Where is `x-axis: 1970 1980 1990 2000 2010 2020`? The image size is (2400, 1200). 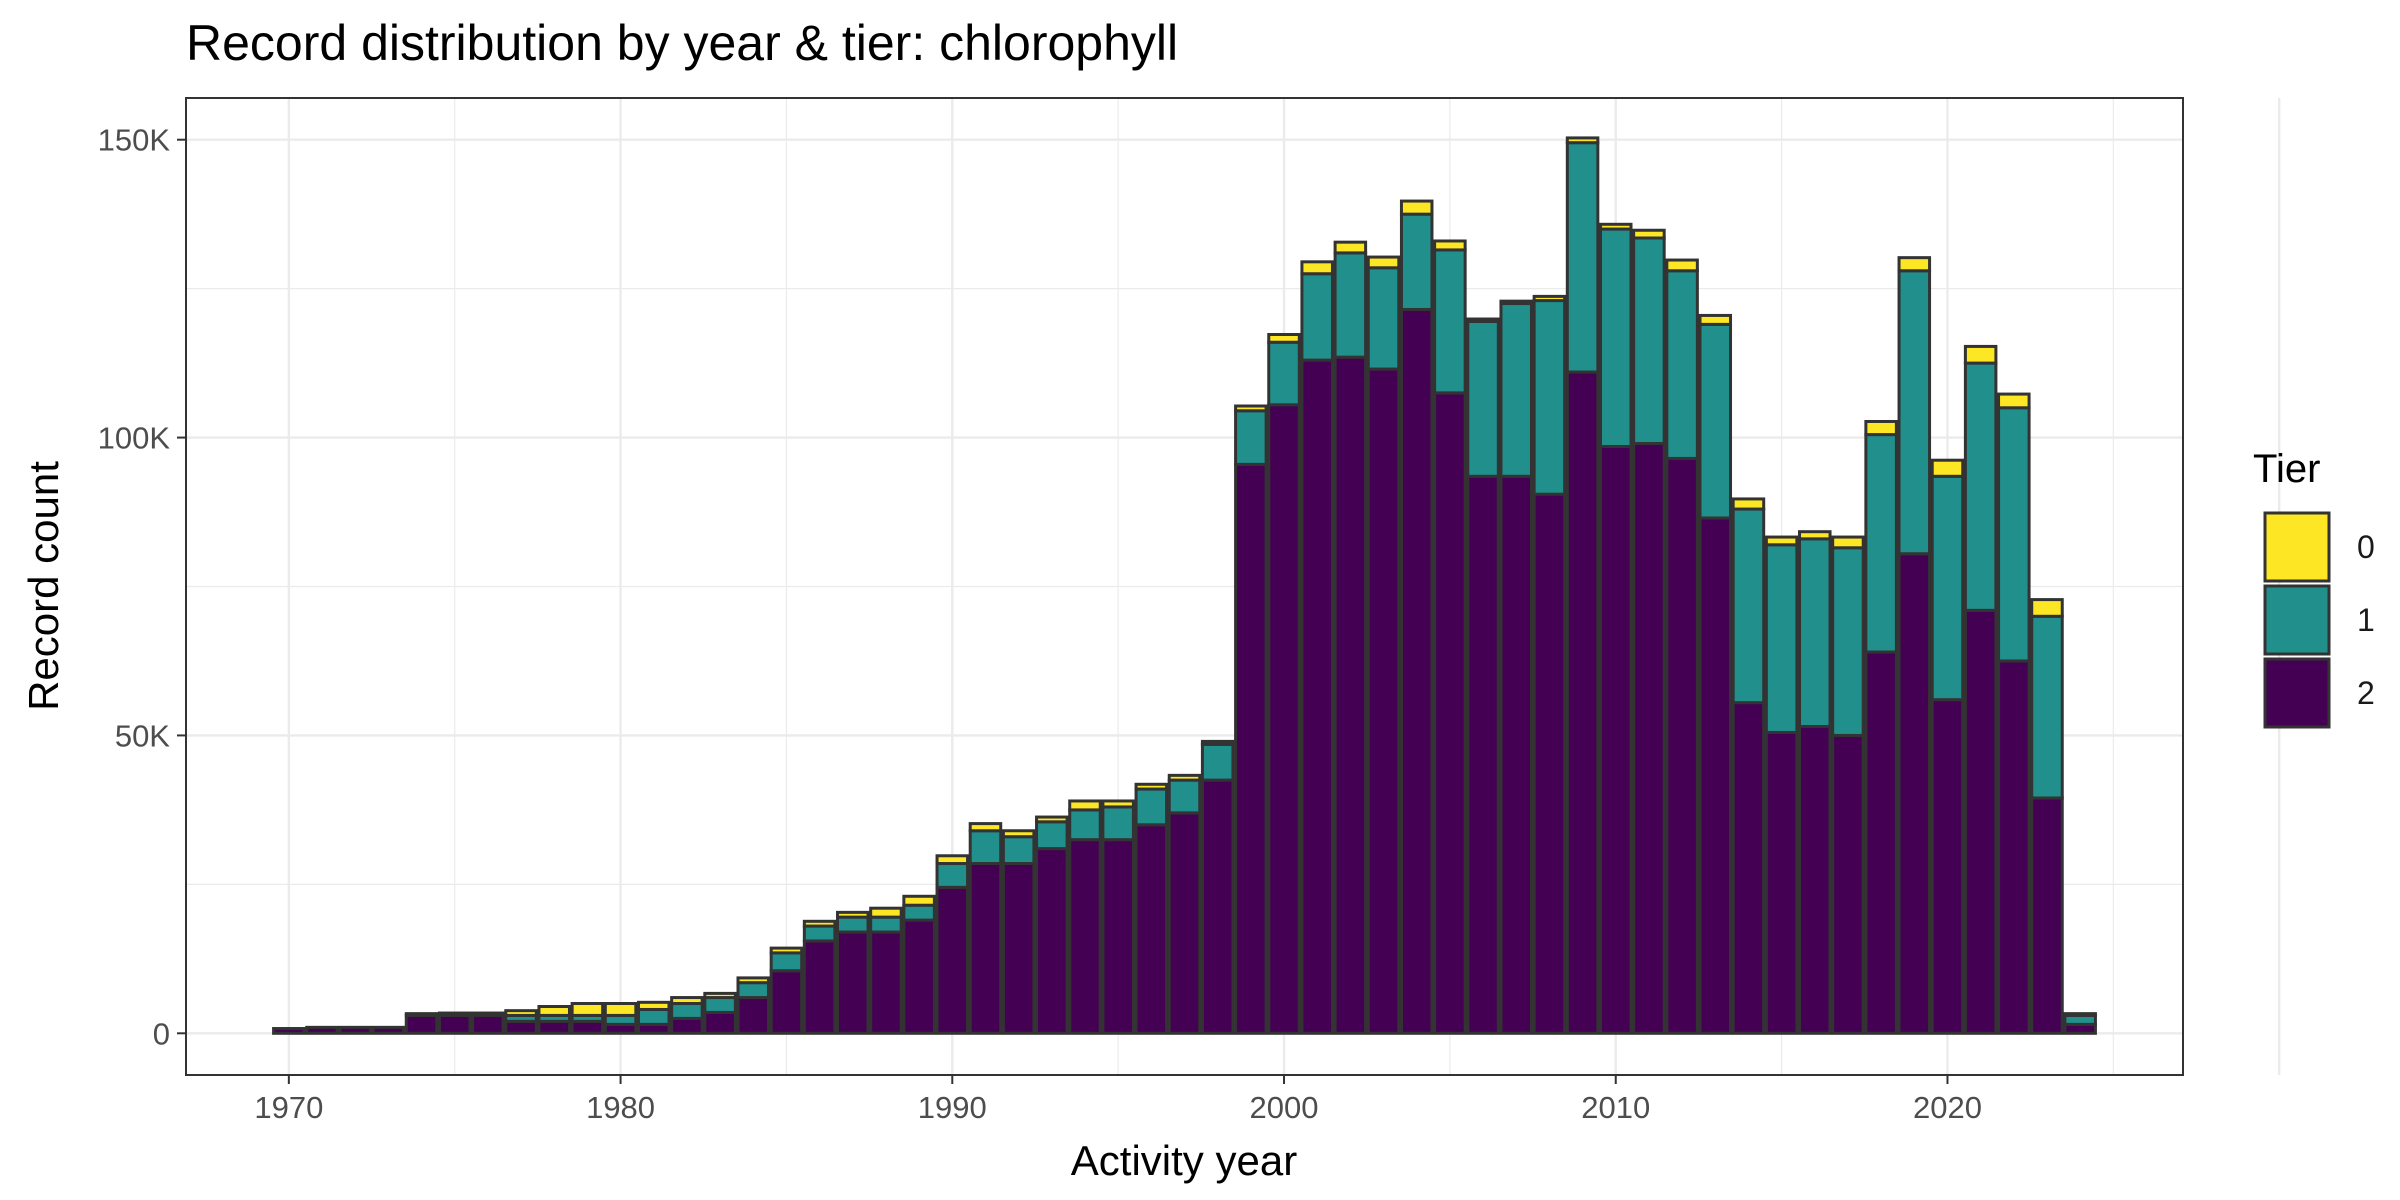 x-axis: 1970 1980 1990 2000 2010 2020 is located at coordinates (1118, 1100).